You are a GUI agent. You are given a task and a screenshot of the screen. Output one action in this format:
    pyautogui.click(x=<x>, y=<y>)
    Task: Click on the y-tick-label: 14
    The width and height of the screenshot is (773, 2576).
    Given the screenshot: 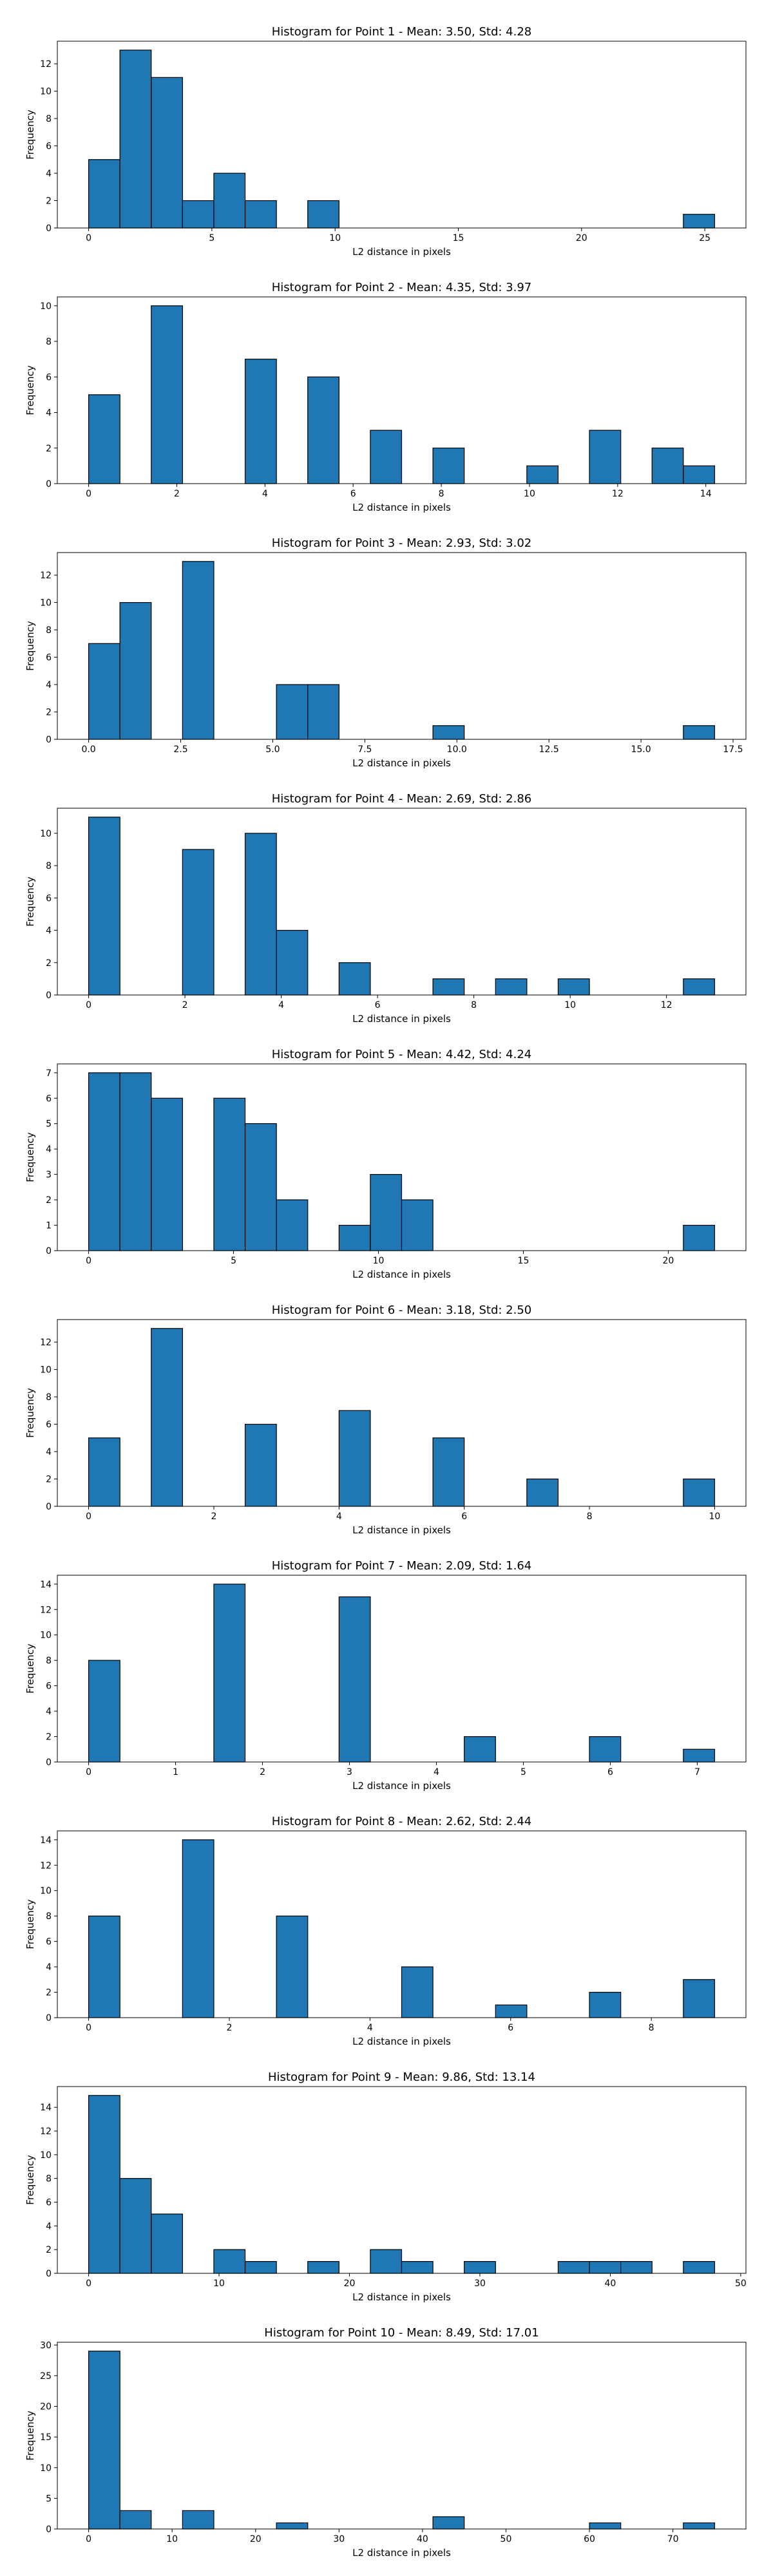 What is the action you would take?
    pyautogui.click(x=46, y=1841)
    